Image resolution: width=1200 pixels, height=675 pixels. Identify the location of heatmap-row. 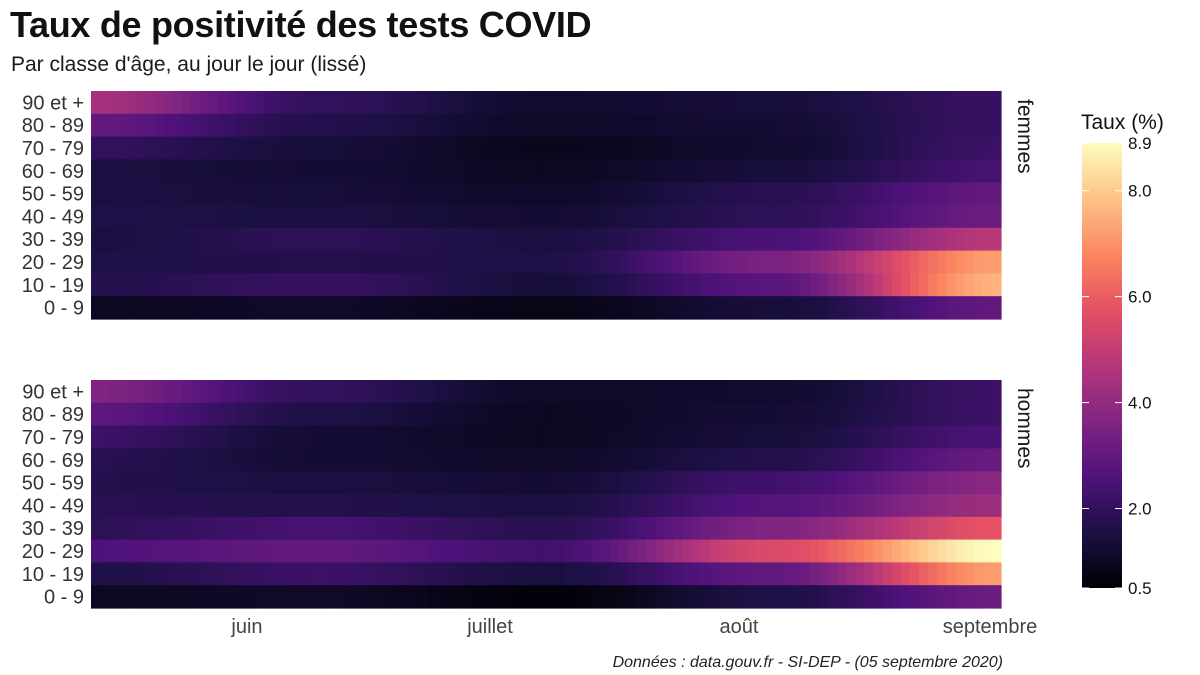
(546, 551).